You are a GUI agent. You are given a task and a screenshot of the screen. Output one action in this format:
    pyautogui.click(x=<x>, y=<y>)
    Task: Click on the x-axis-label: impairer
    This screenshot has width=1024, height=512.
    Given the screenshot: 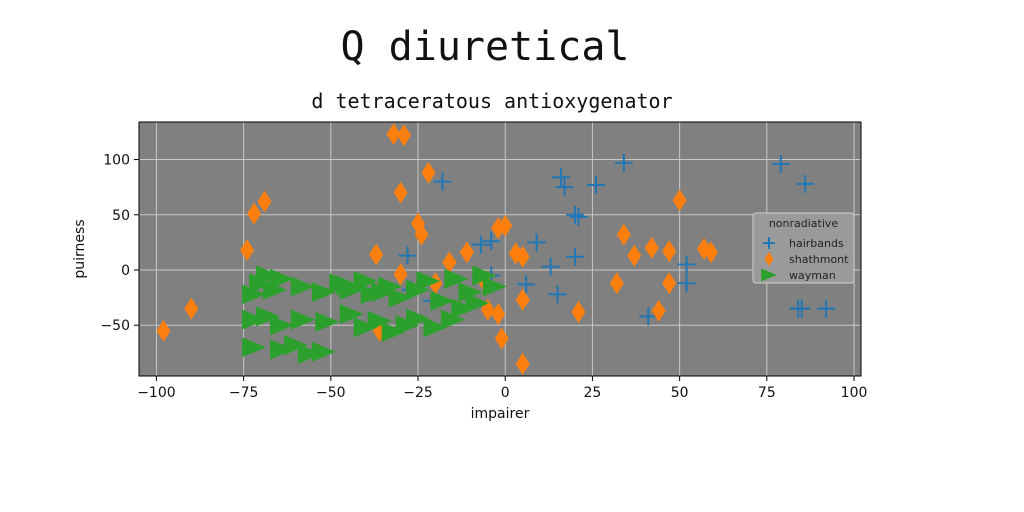 What is the action you would take?
    pyautogui.click(x=500, y=414)
    